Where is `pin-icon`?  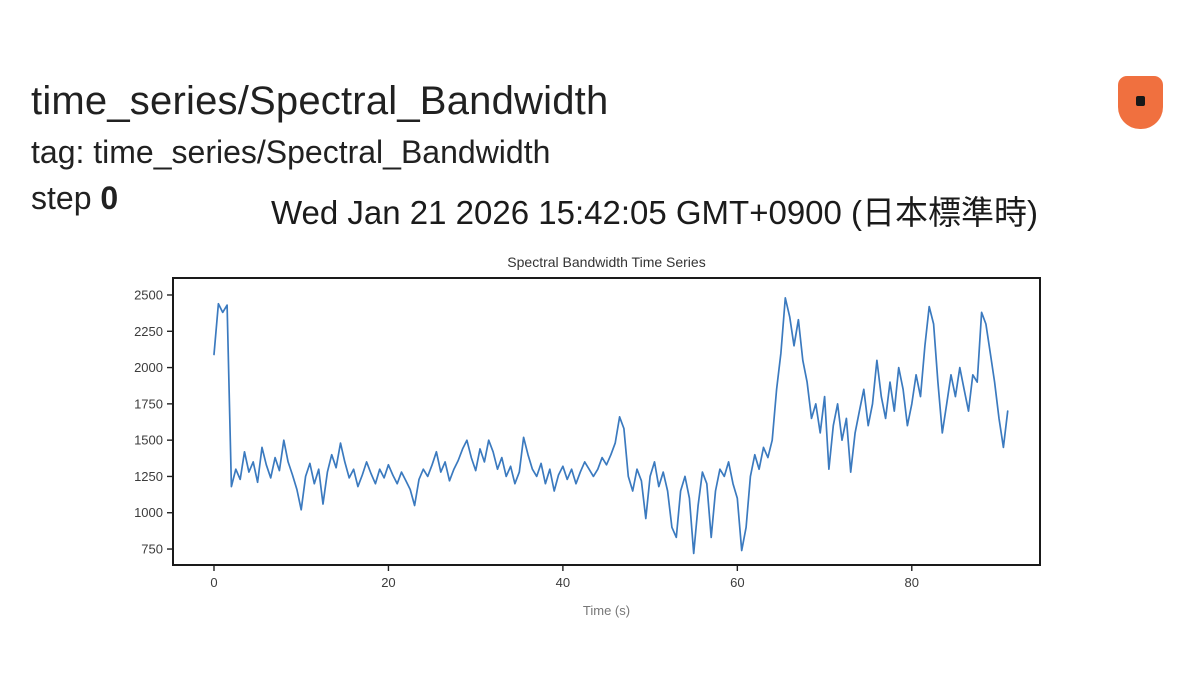 pin-icon is located at coordinates (1140, 102).